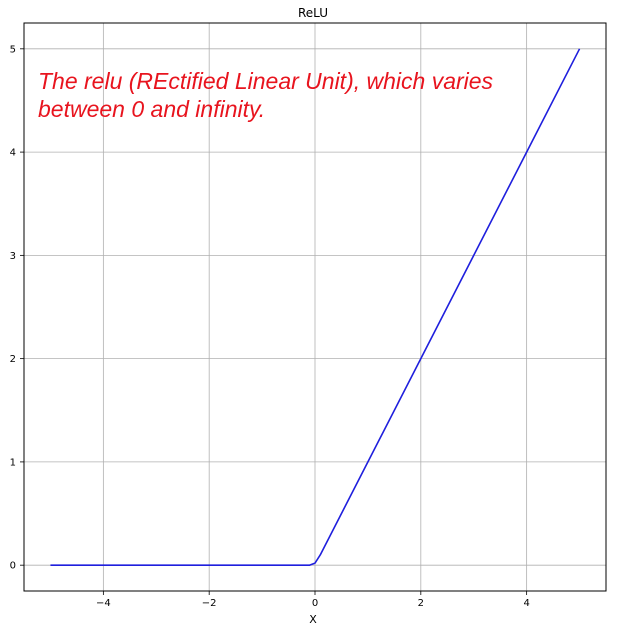 The image size is (617, 630). I want to click on y-tick-label: 3, so click(13, 256).